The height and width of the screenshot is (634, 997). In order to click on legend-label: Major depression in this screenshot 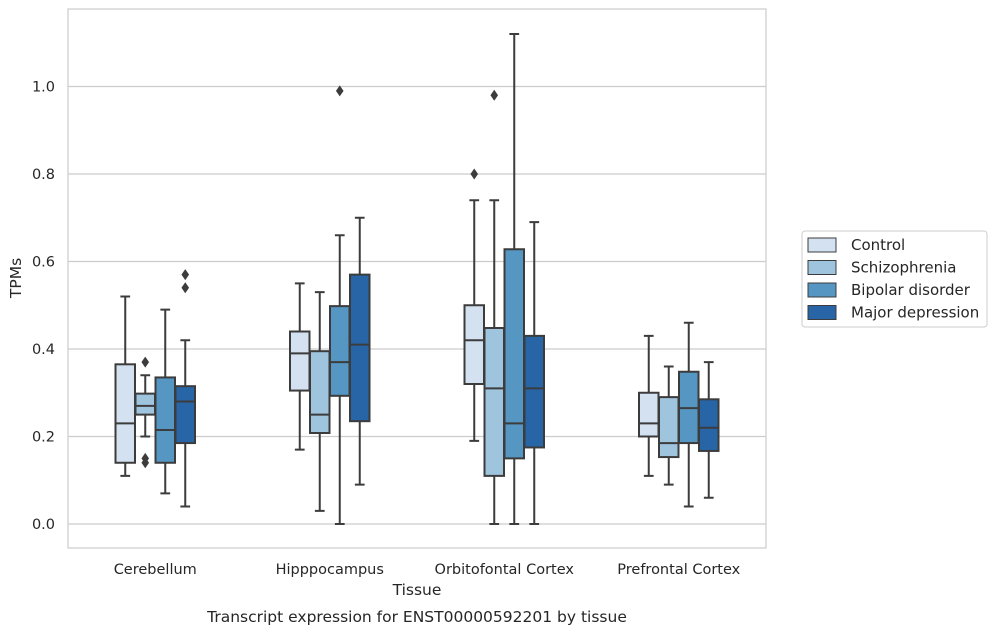, I will do `click(915, 313)`.